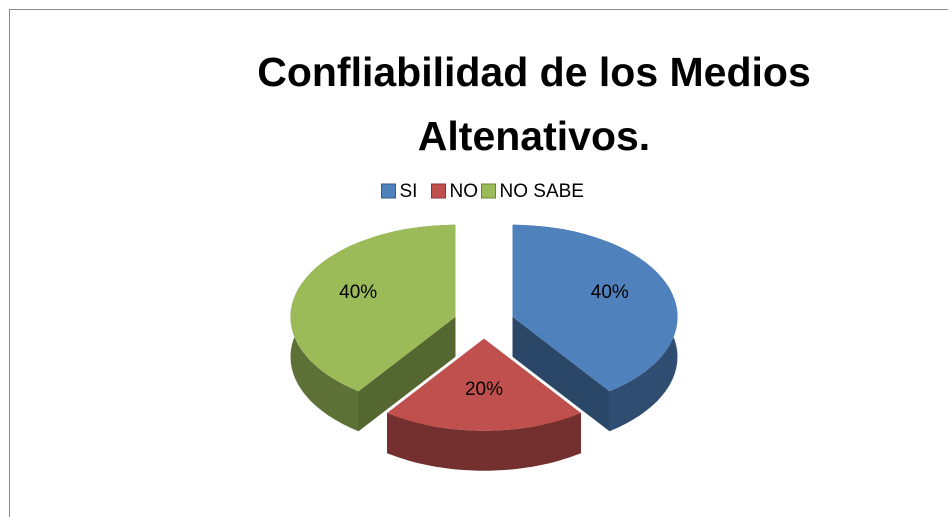  What do you see at coordinates (542, 191) in the screenshot?
I see `legend-label: NO SABE` at bounding box center [542, 191].